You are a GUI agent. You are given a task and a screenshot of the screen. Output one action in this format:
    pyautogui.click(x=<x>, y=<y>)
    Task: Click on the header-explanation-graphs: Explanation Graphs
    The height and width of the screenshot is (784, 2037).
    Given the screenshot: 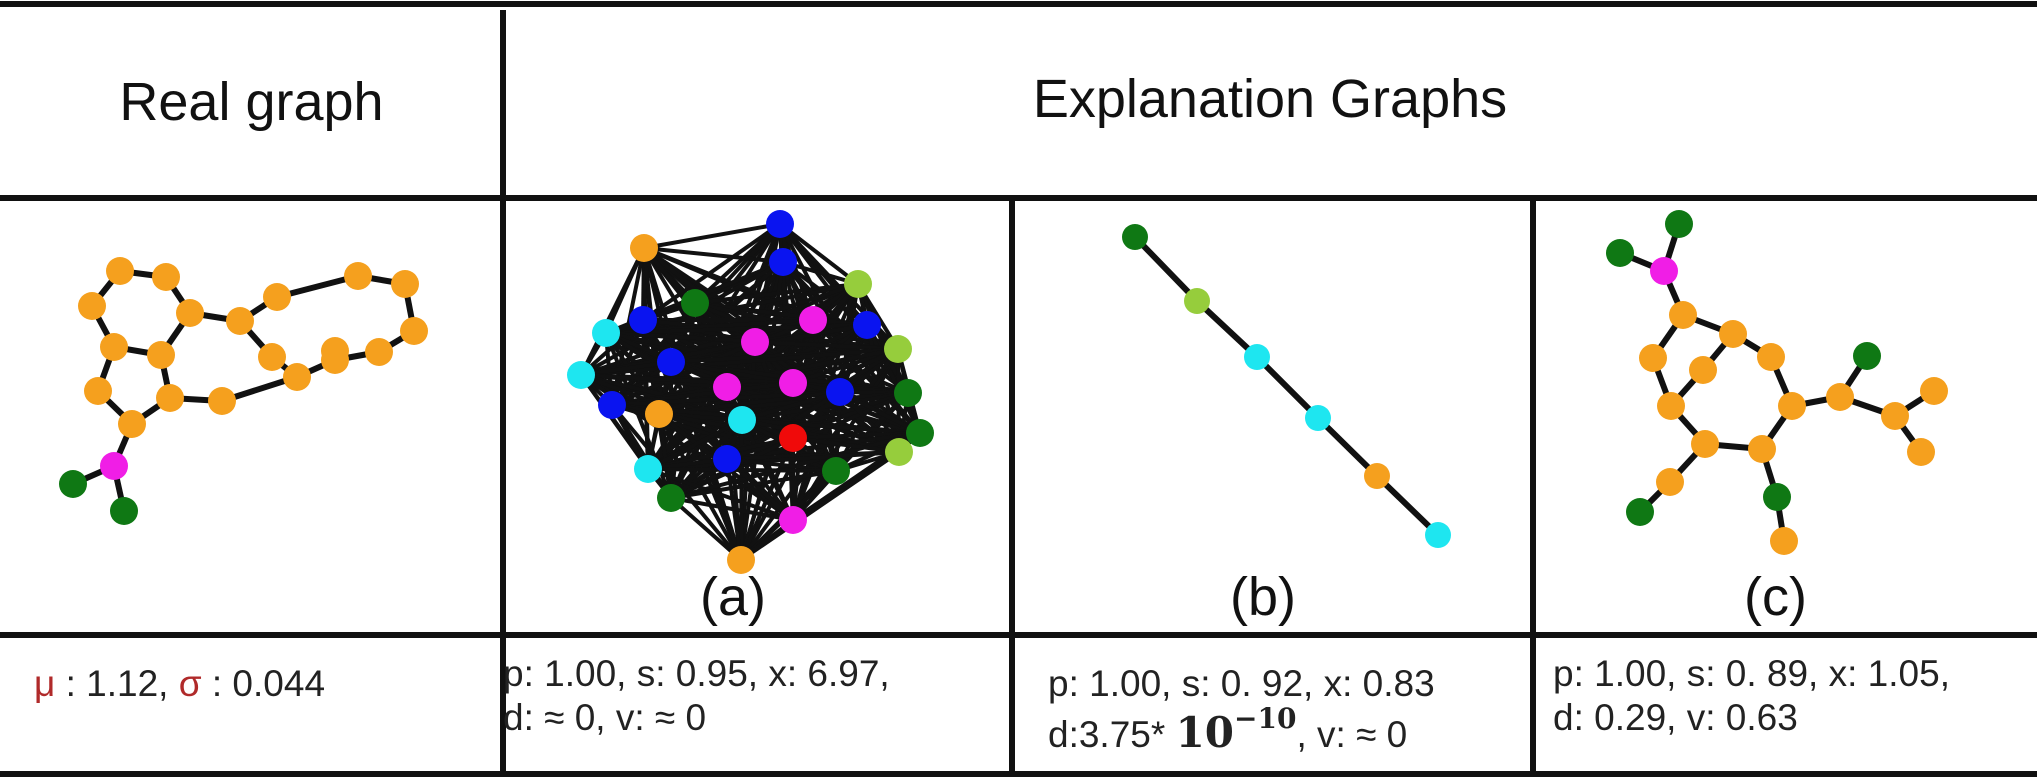 What is the action you would take?
    pyautogui.click(x=1270, y=99)
    